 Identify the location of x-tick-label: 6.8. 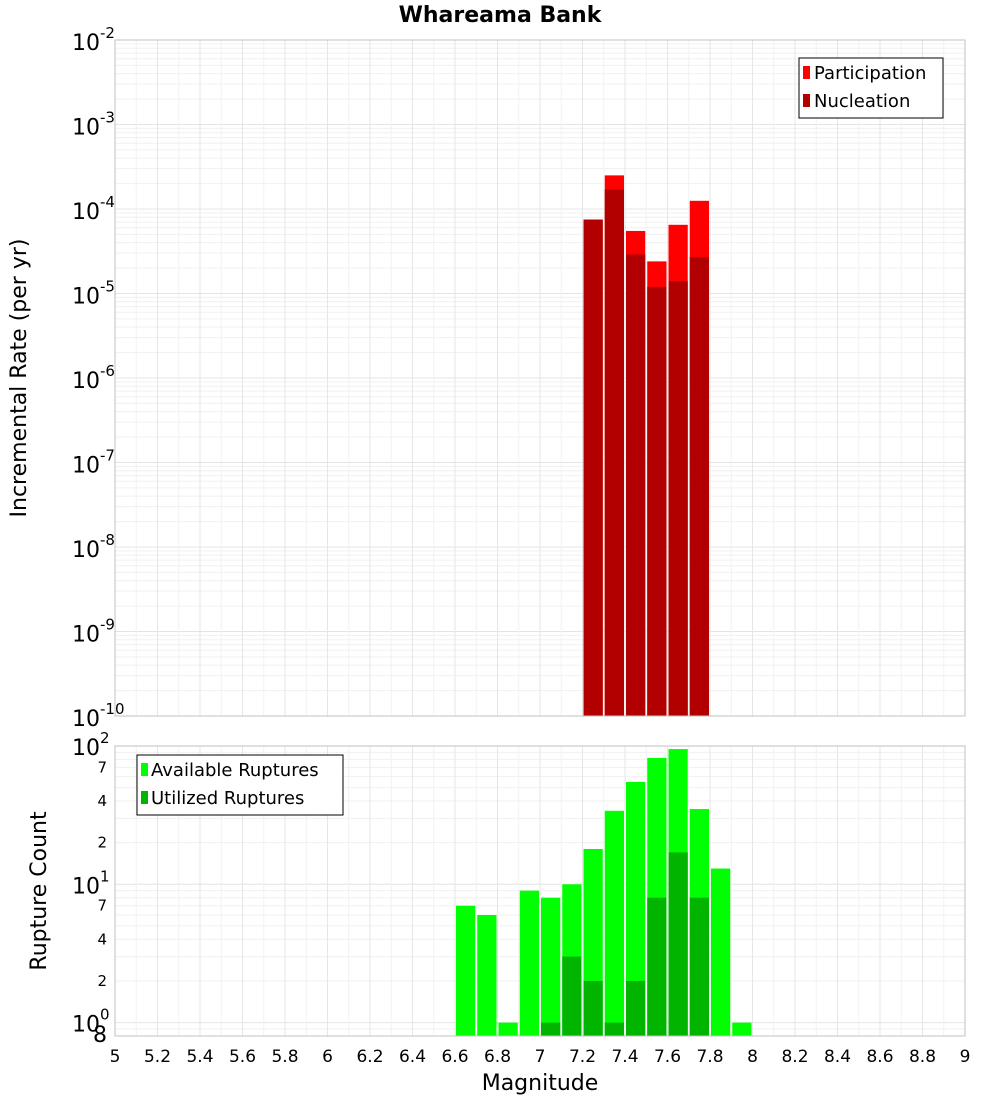
(497, 1057).